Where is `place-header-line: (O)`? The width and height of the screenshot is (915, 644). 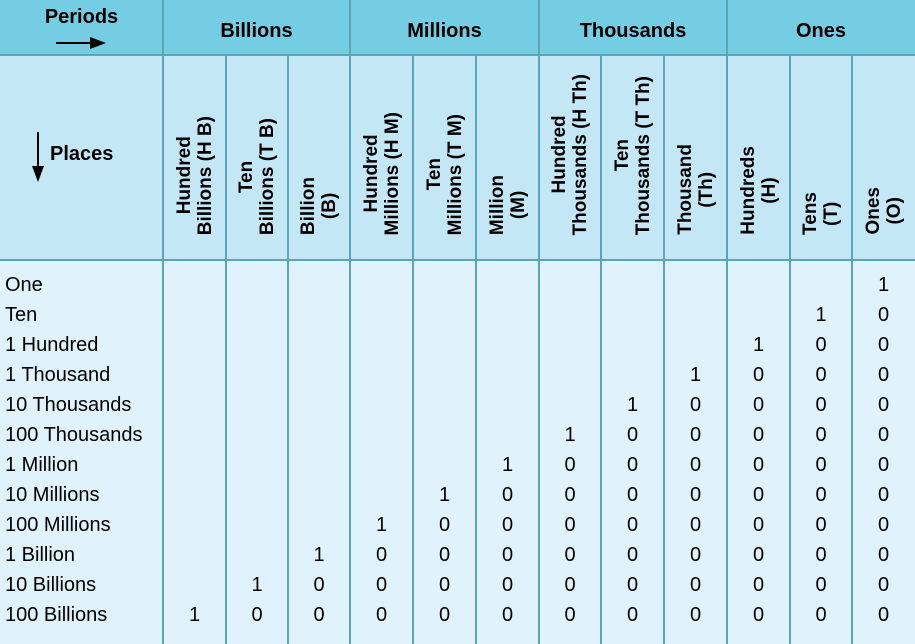 place-header-line: (O) is located at coordinates (894, 211).